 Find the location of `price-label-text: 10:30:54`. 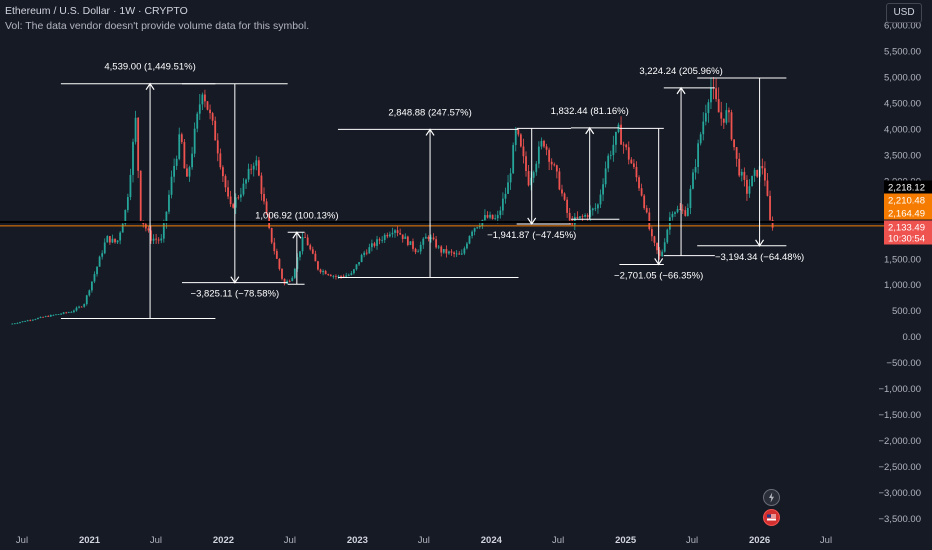

price-label-text: 10:30:54 is located at coordinates (906, 239).